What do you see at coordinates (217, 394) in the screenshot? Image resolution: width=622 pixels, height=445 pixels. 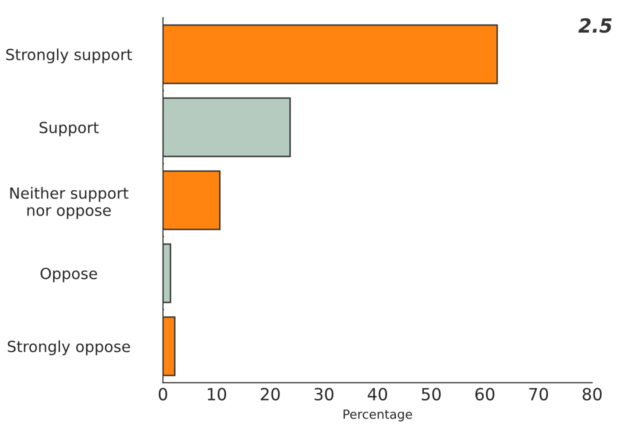 I see `x-tick-label: 10` at bounding box center [217, 394].